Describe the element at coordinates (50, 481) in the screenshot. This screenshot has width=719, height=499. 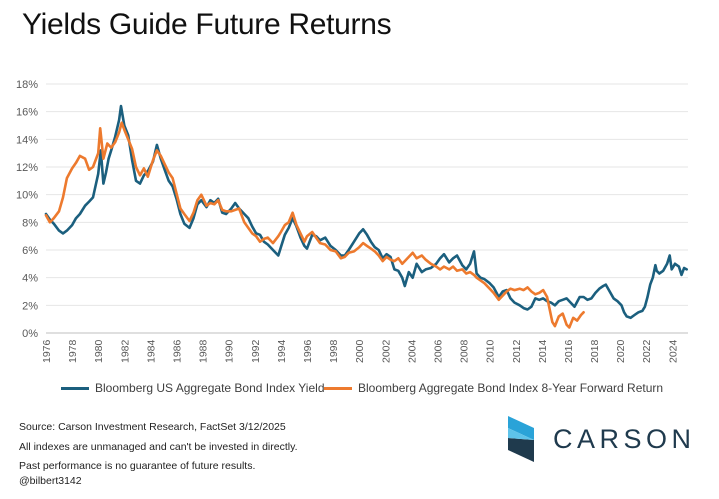
I see `author-handle: @bilbert3142` at that location.